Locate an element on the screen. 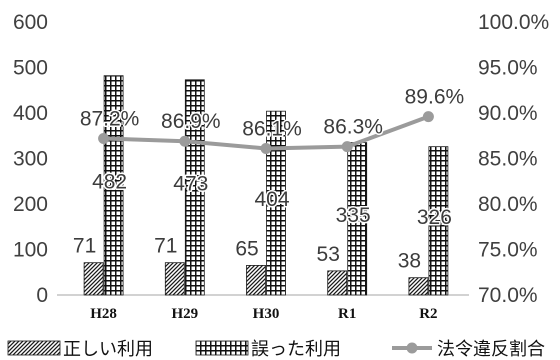  x-tick-label-r1: R1 is located at coordinates (347, 314).